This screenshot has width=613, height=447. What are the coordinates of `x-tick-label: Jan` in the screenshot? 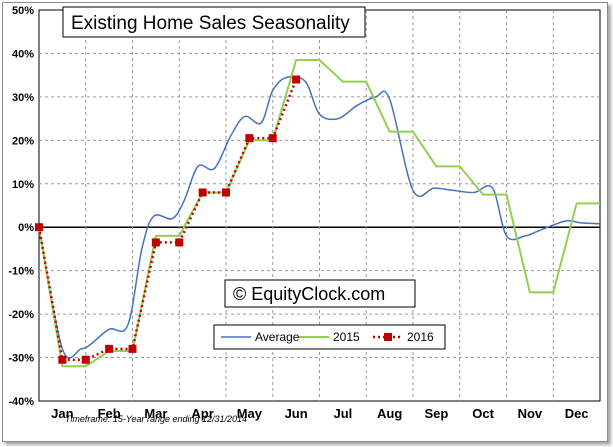 It's located at (62, 413).